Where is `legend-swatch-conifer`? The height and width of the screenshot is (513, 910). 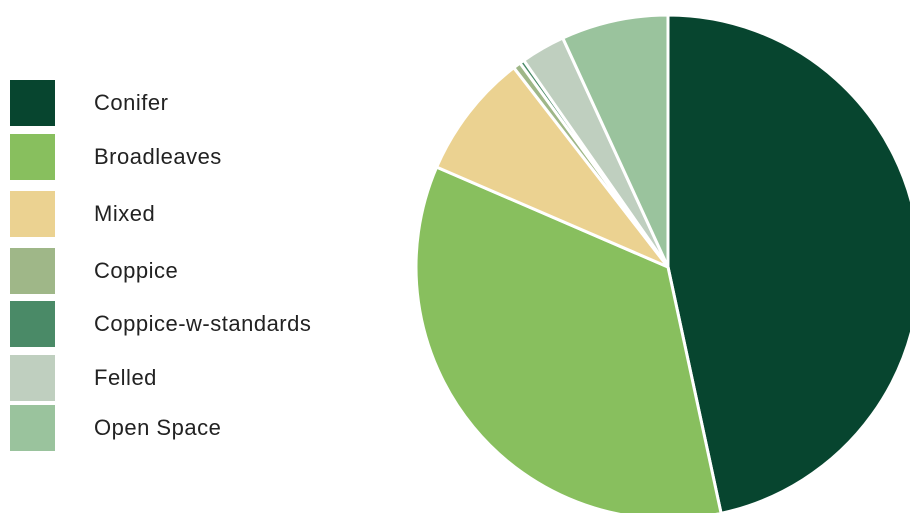
legend-swatch-conifer is located at coordinates (32, 103).